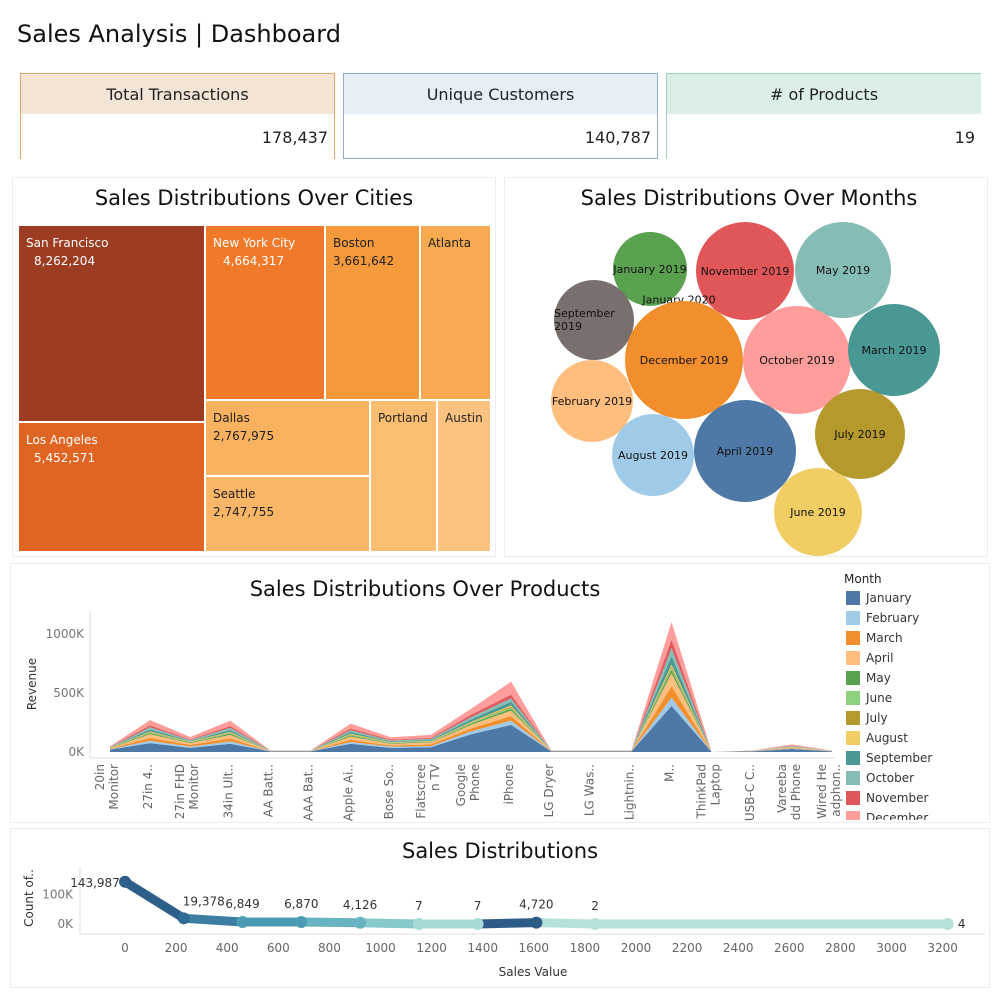 The width and height of the screenshot is (999, 999). I want to click on x-tick-label: Apple Ai.., so click(349, 792).